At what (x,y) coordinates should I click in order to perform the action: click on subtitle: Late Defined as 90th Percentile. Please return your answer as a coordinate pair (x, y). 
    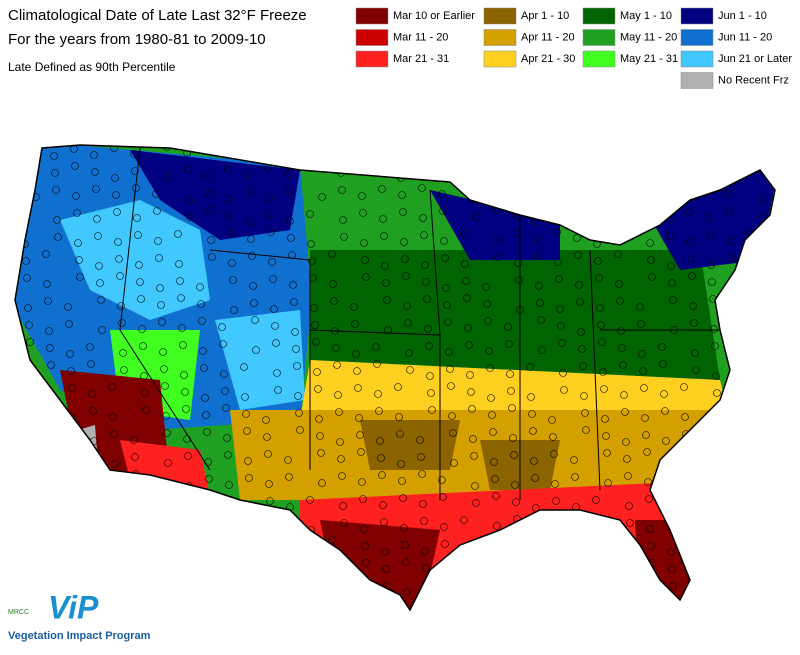
    Looking at the image, I should click on (92, 67).